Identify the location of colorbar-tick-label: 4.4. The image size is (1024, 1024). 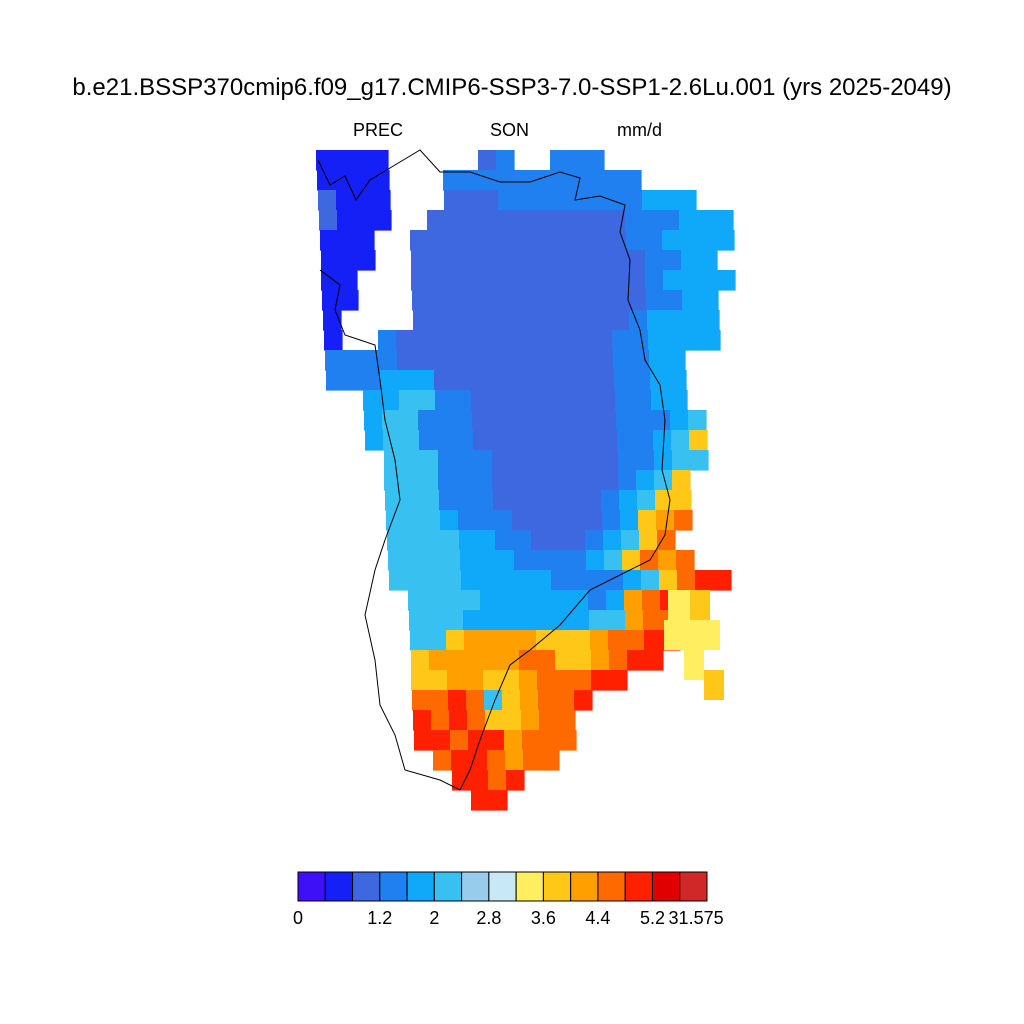
(597, 918).